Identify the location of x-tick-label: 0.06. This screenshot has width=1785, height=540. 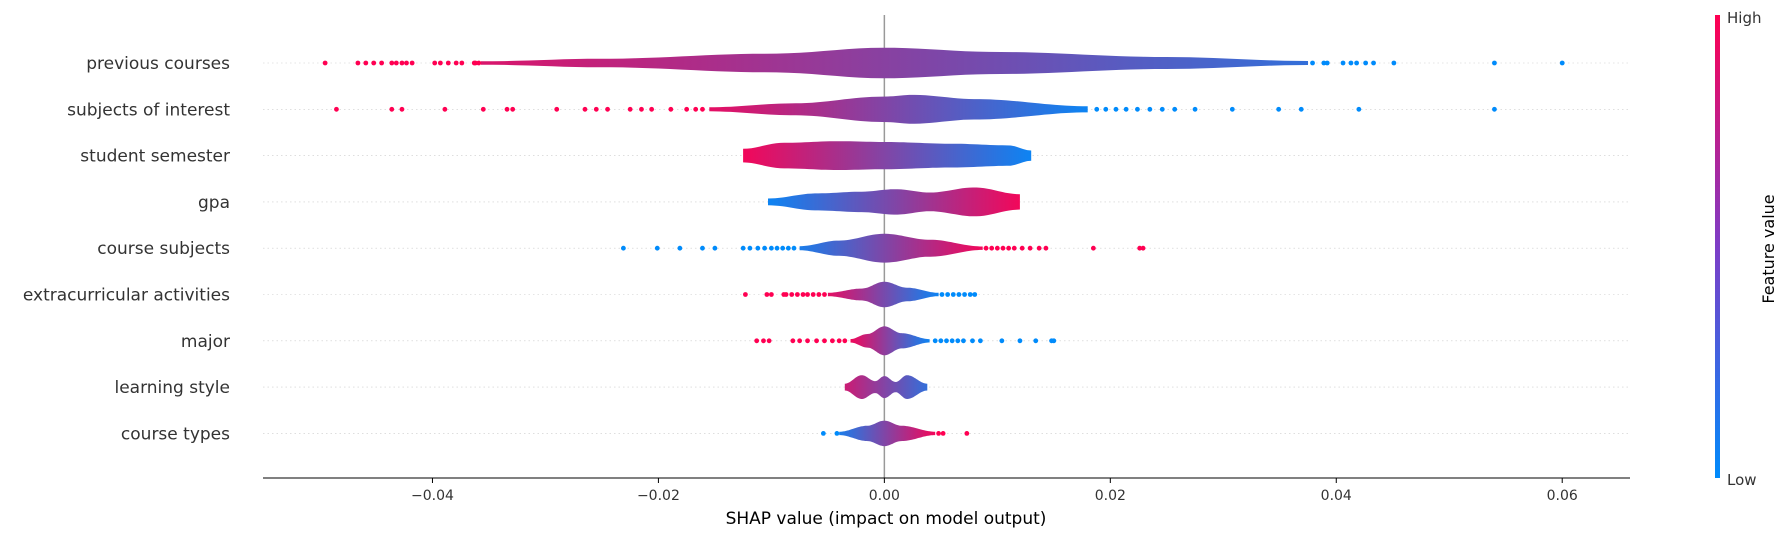
(1562, 496).